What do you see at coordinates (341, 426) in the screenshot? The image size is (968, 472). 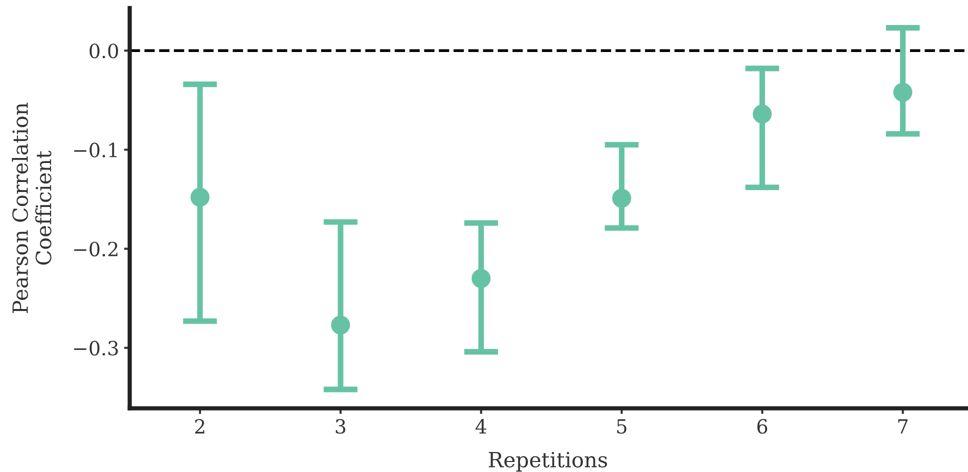 I see `x-tick-label: 3` at bounding box center [341, 426].